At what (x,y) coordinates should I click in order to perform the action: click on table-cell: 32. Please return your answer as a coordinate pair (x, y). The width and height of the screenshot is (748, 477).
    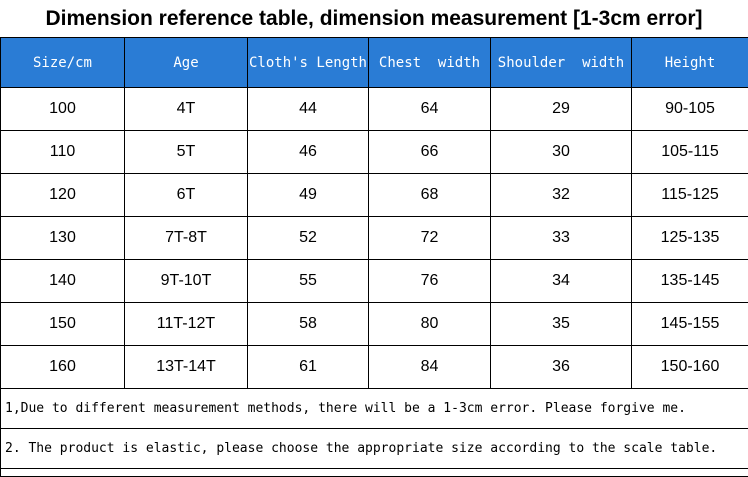
    Looking at the image, I should click on (561, 195).